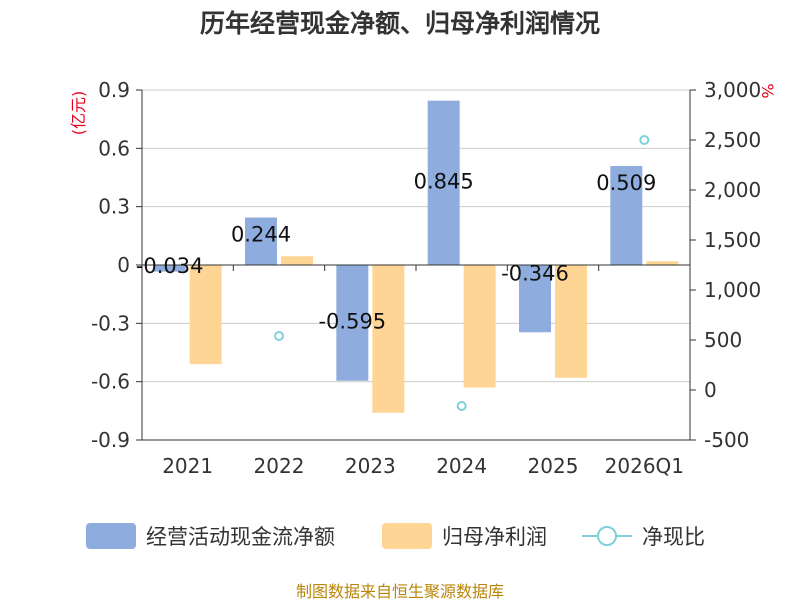 This screenshot has height=602, width=800. I want to click on legend-cashflow-swatch, so click(111, 536).